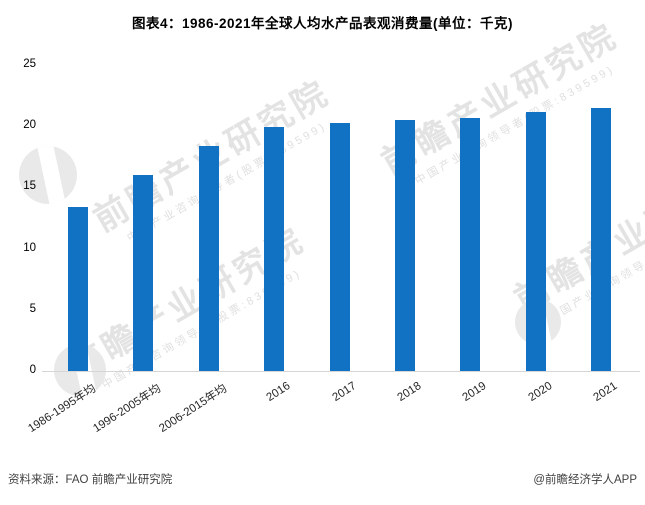 The image size is (645, 505). What do you see at coordinates (322, 23) in the screenshot?
I see `chart-title: 图表4：1986-2021年全球人均水产品表观消费量(单位：千克)` at bounding box center [322, 23].